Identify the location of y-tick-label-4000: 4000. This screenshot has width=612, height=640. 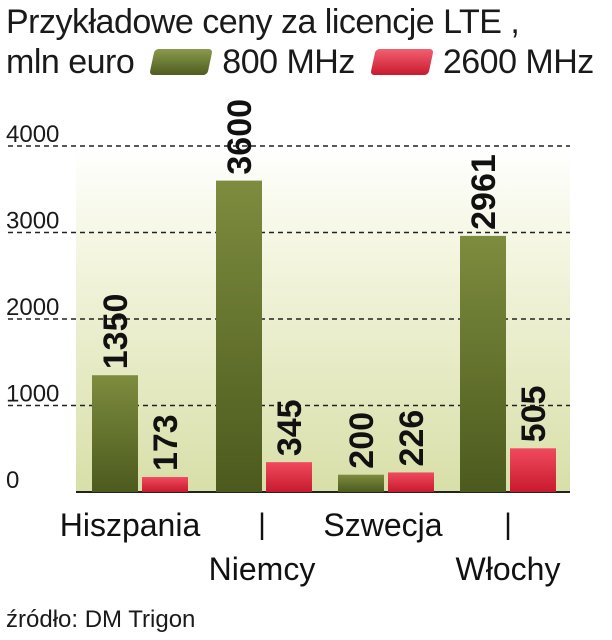
(32, 134).